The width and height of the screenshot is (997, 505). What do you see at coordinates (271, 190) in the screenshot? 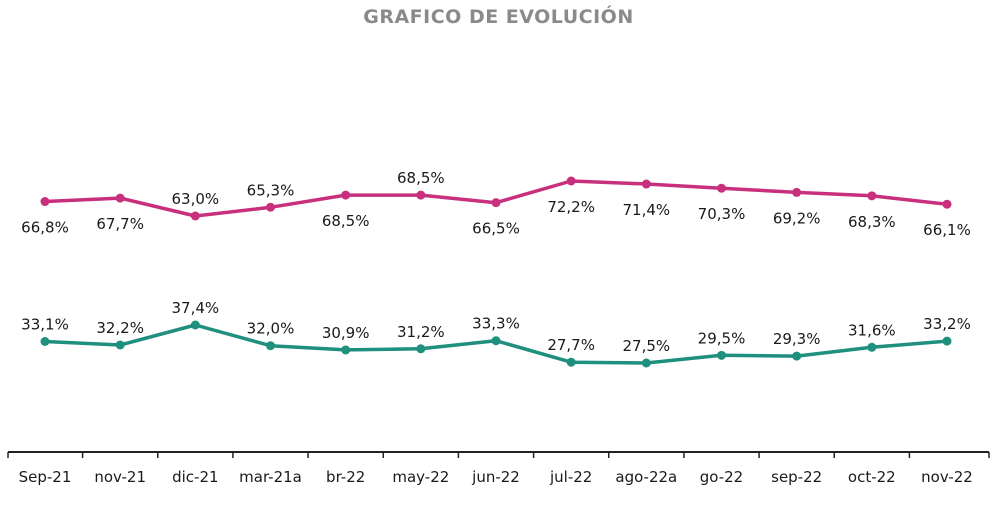
I see `data-label: 65,3%` at bounding box center [271, 190].